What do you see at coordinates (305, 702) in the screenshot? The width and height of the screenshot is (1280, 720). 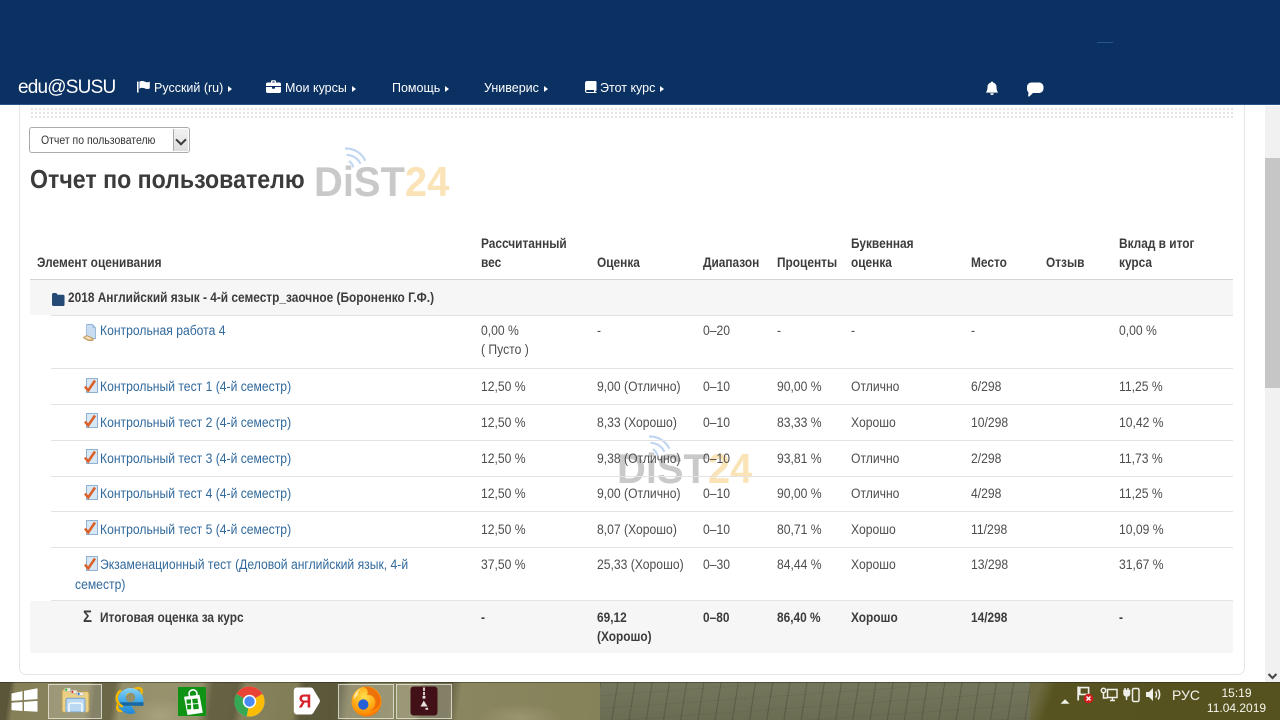 I see `svg-text: Я` at bounding box center [305, 702].